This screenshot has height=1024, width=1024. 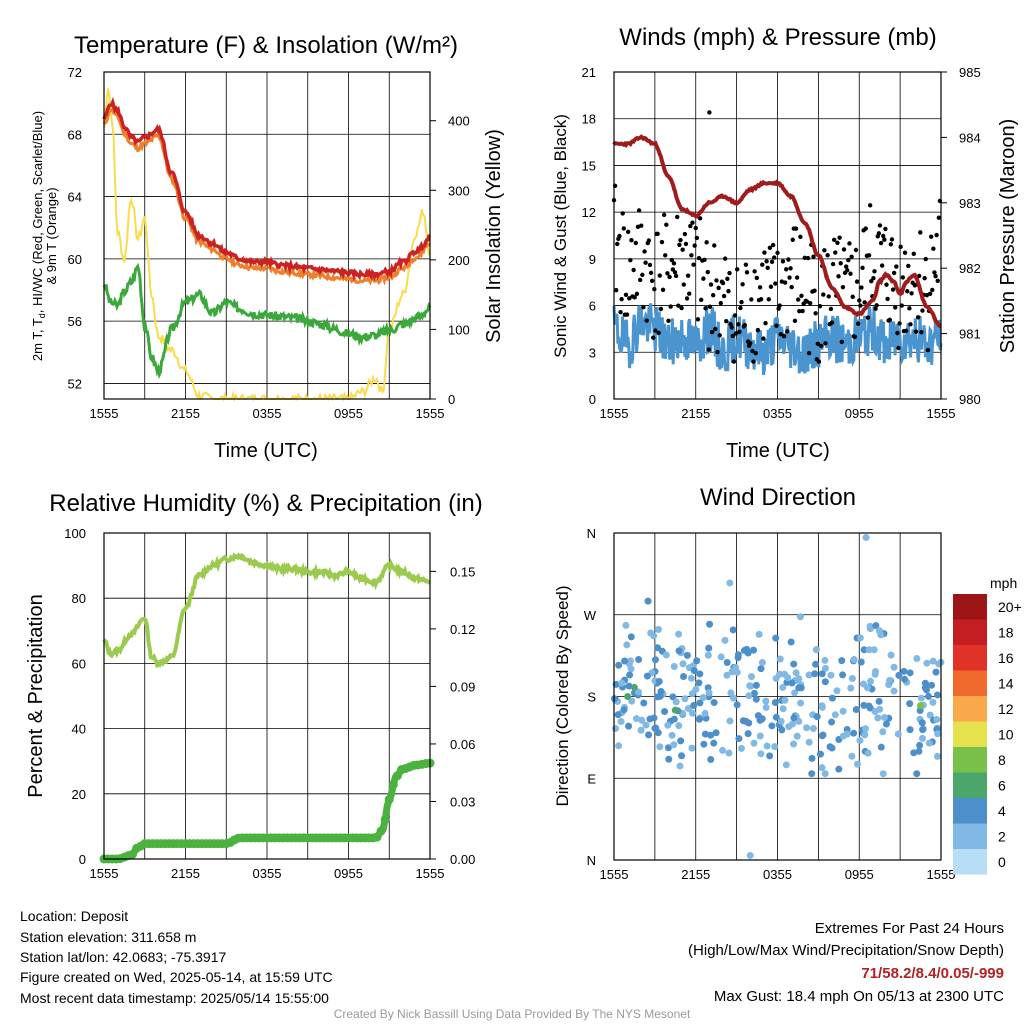 I want to click on temperature-title: Temperature (F) & Insolation (W/m²), so click(x=266, y=45).